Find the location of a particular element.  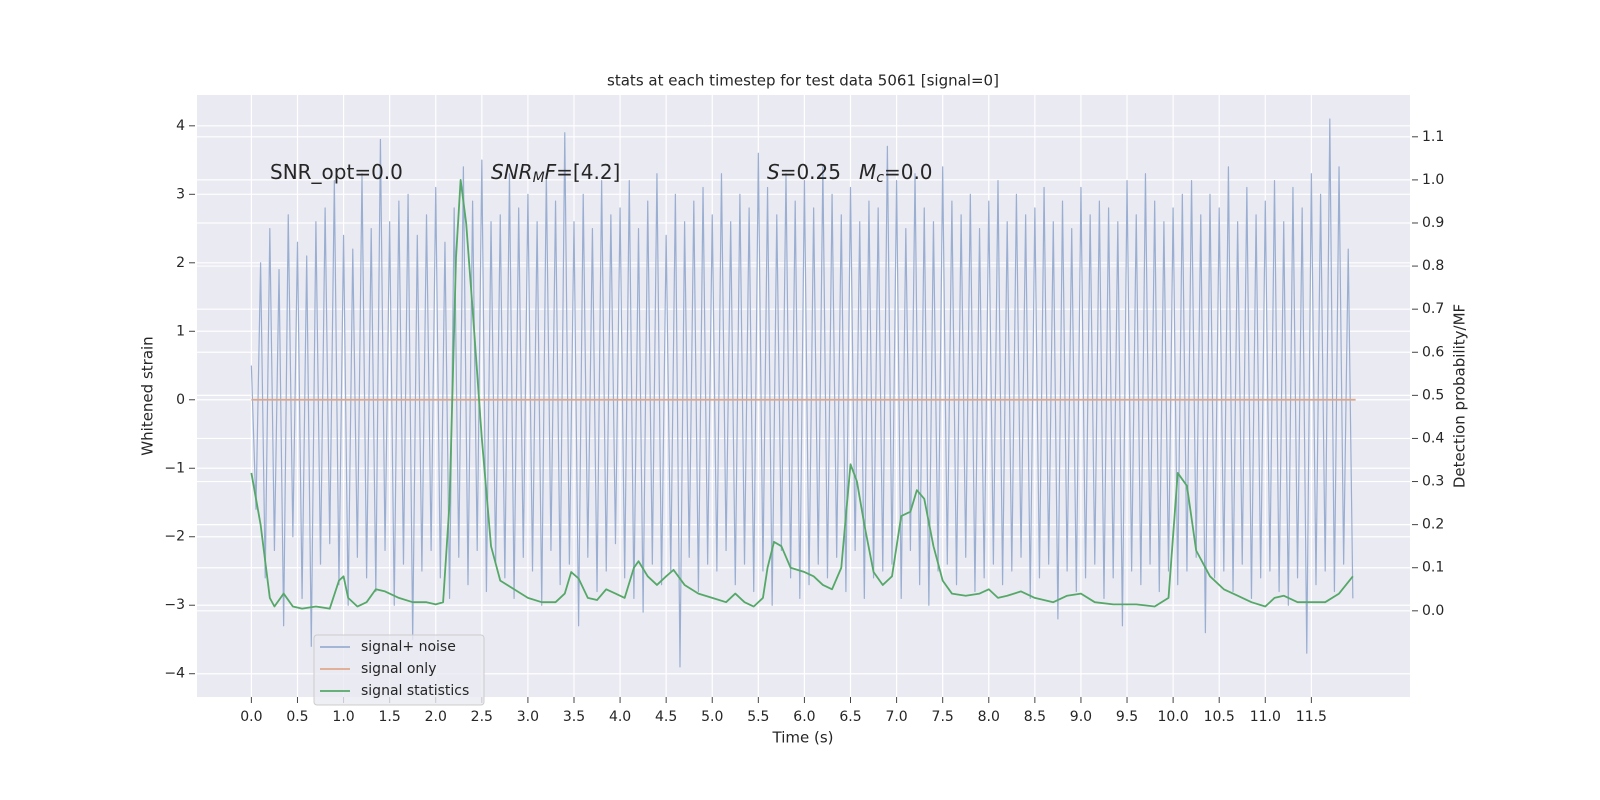

y-tick-label: −1 is located at coordinates (174, 468).